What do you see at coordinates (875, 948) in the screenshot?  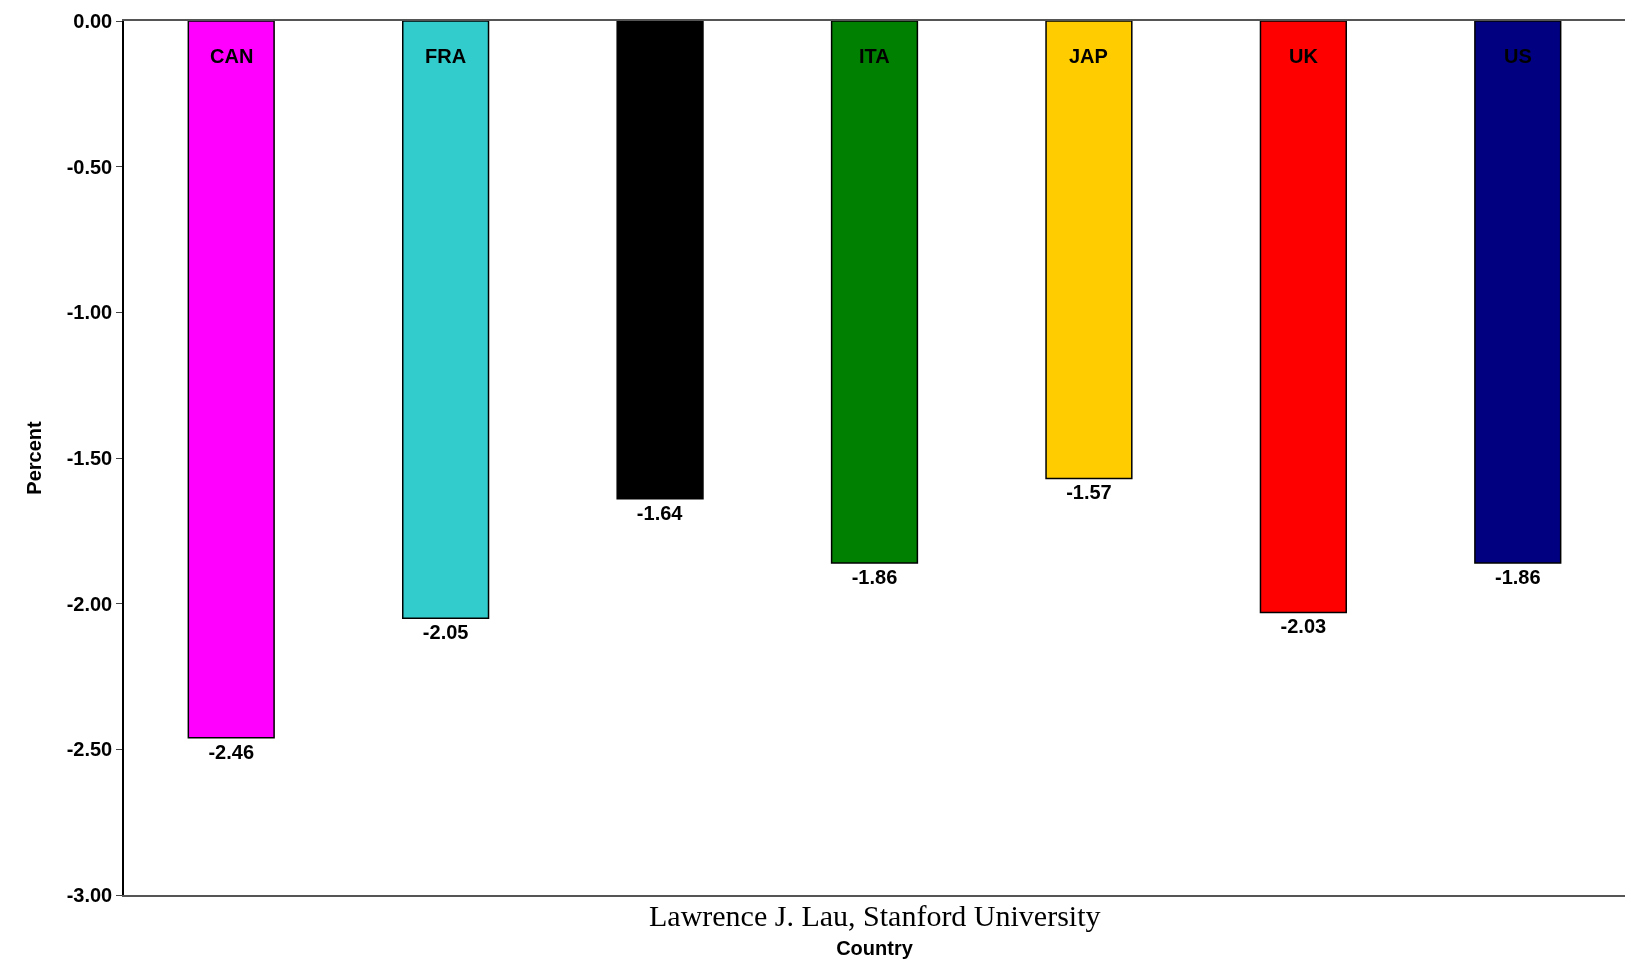 I see `x-axis-title: Country` at bounding box center [875, 948].